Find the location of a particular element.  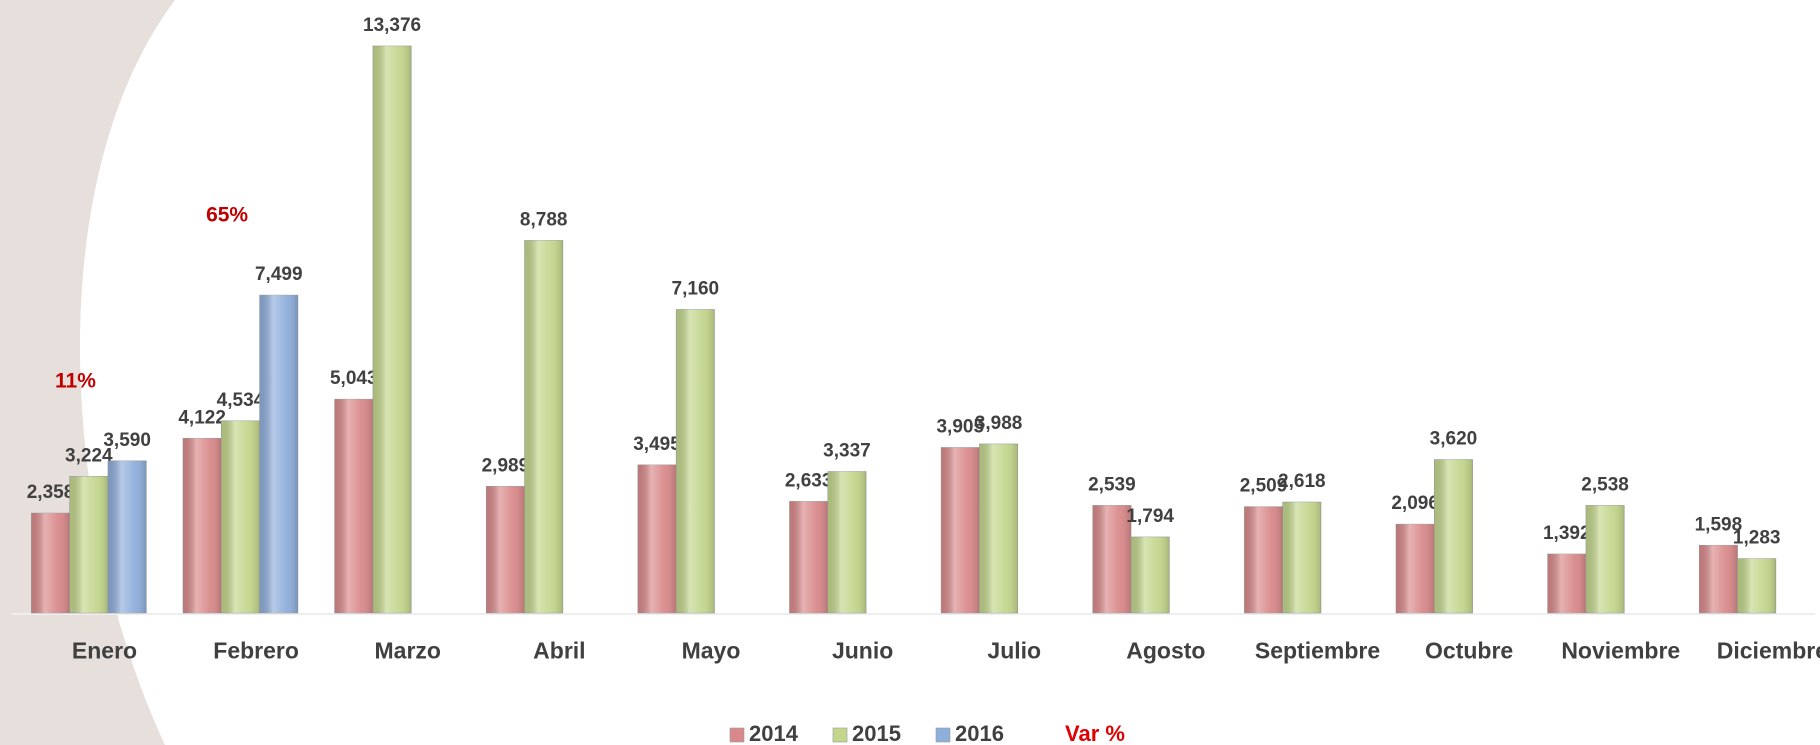

value-label: 13,376 is located at coordinates (392, 25).